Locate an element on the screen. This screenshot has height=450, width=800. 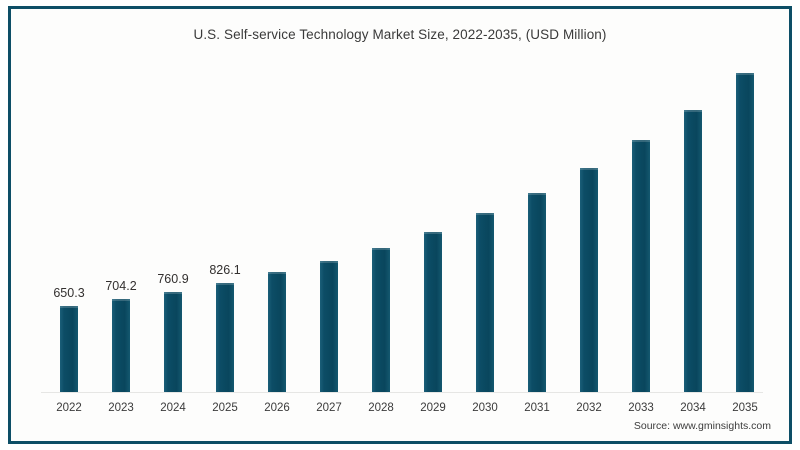
x-tick-label-2025: 2025 is located at coordinates (225, 408).